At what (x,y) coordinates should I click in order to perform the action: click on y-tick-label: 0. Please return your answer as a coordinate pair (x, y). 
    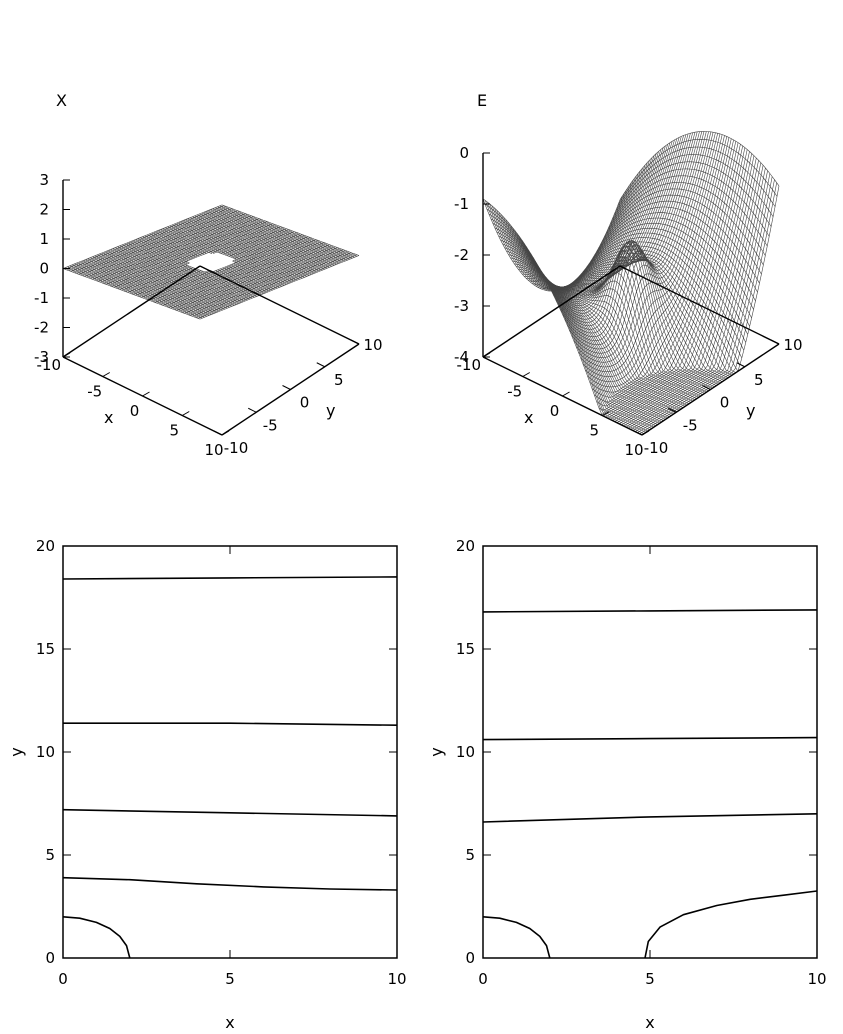
    Looking at the image, I should click on (305, 403).